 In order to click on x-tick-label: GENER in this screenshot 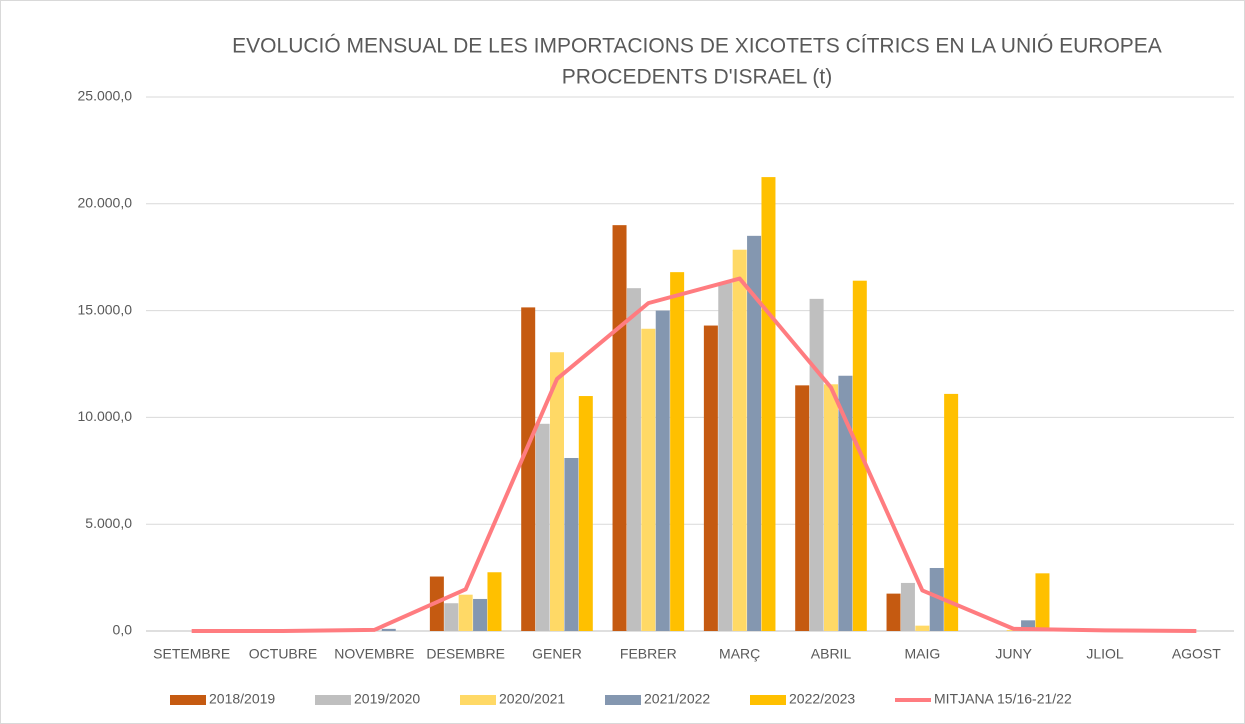, I will do `click(557, 654)`.